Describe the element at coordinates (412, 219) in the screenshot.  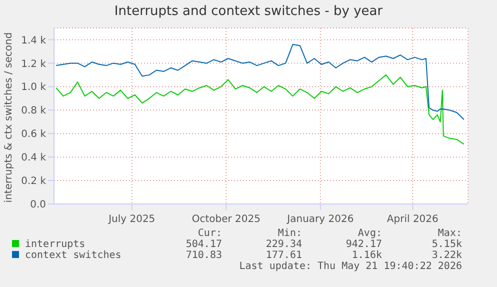
I see `x-tick-label: April 2026` at that location.